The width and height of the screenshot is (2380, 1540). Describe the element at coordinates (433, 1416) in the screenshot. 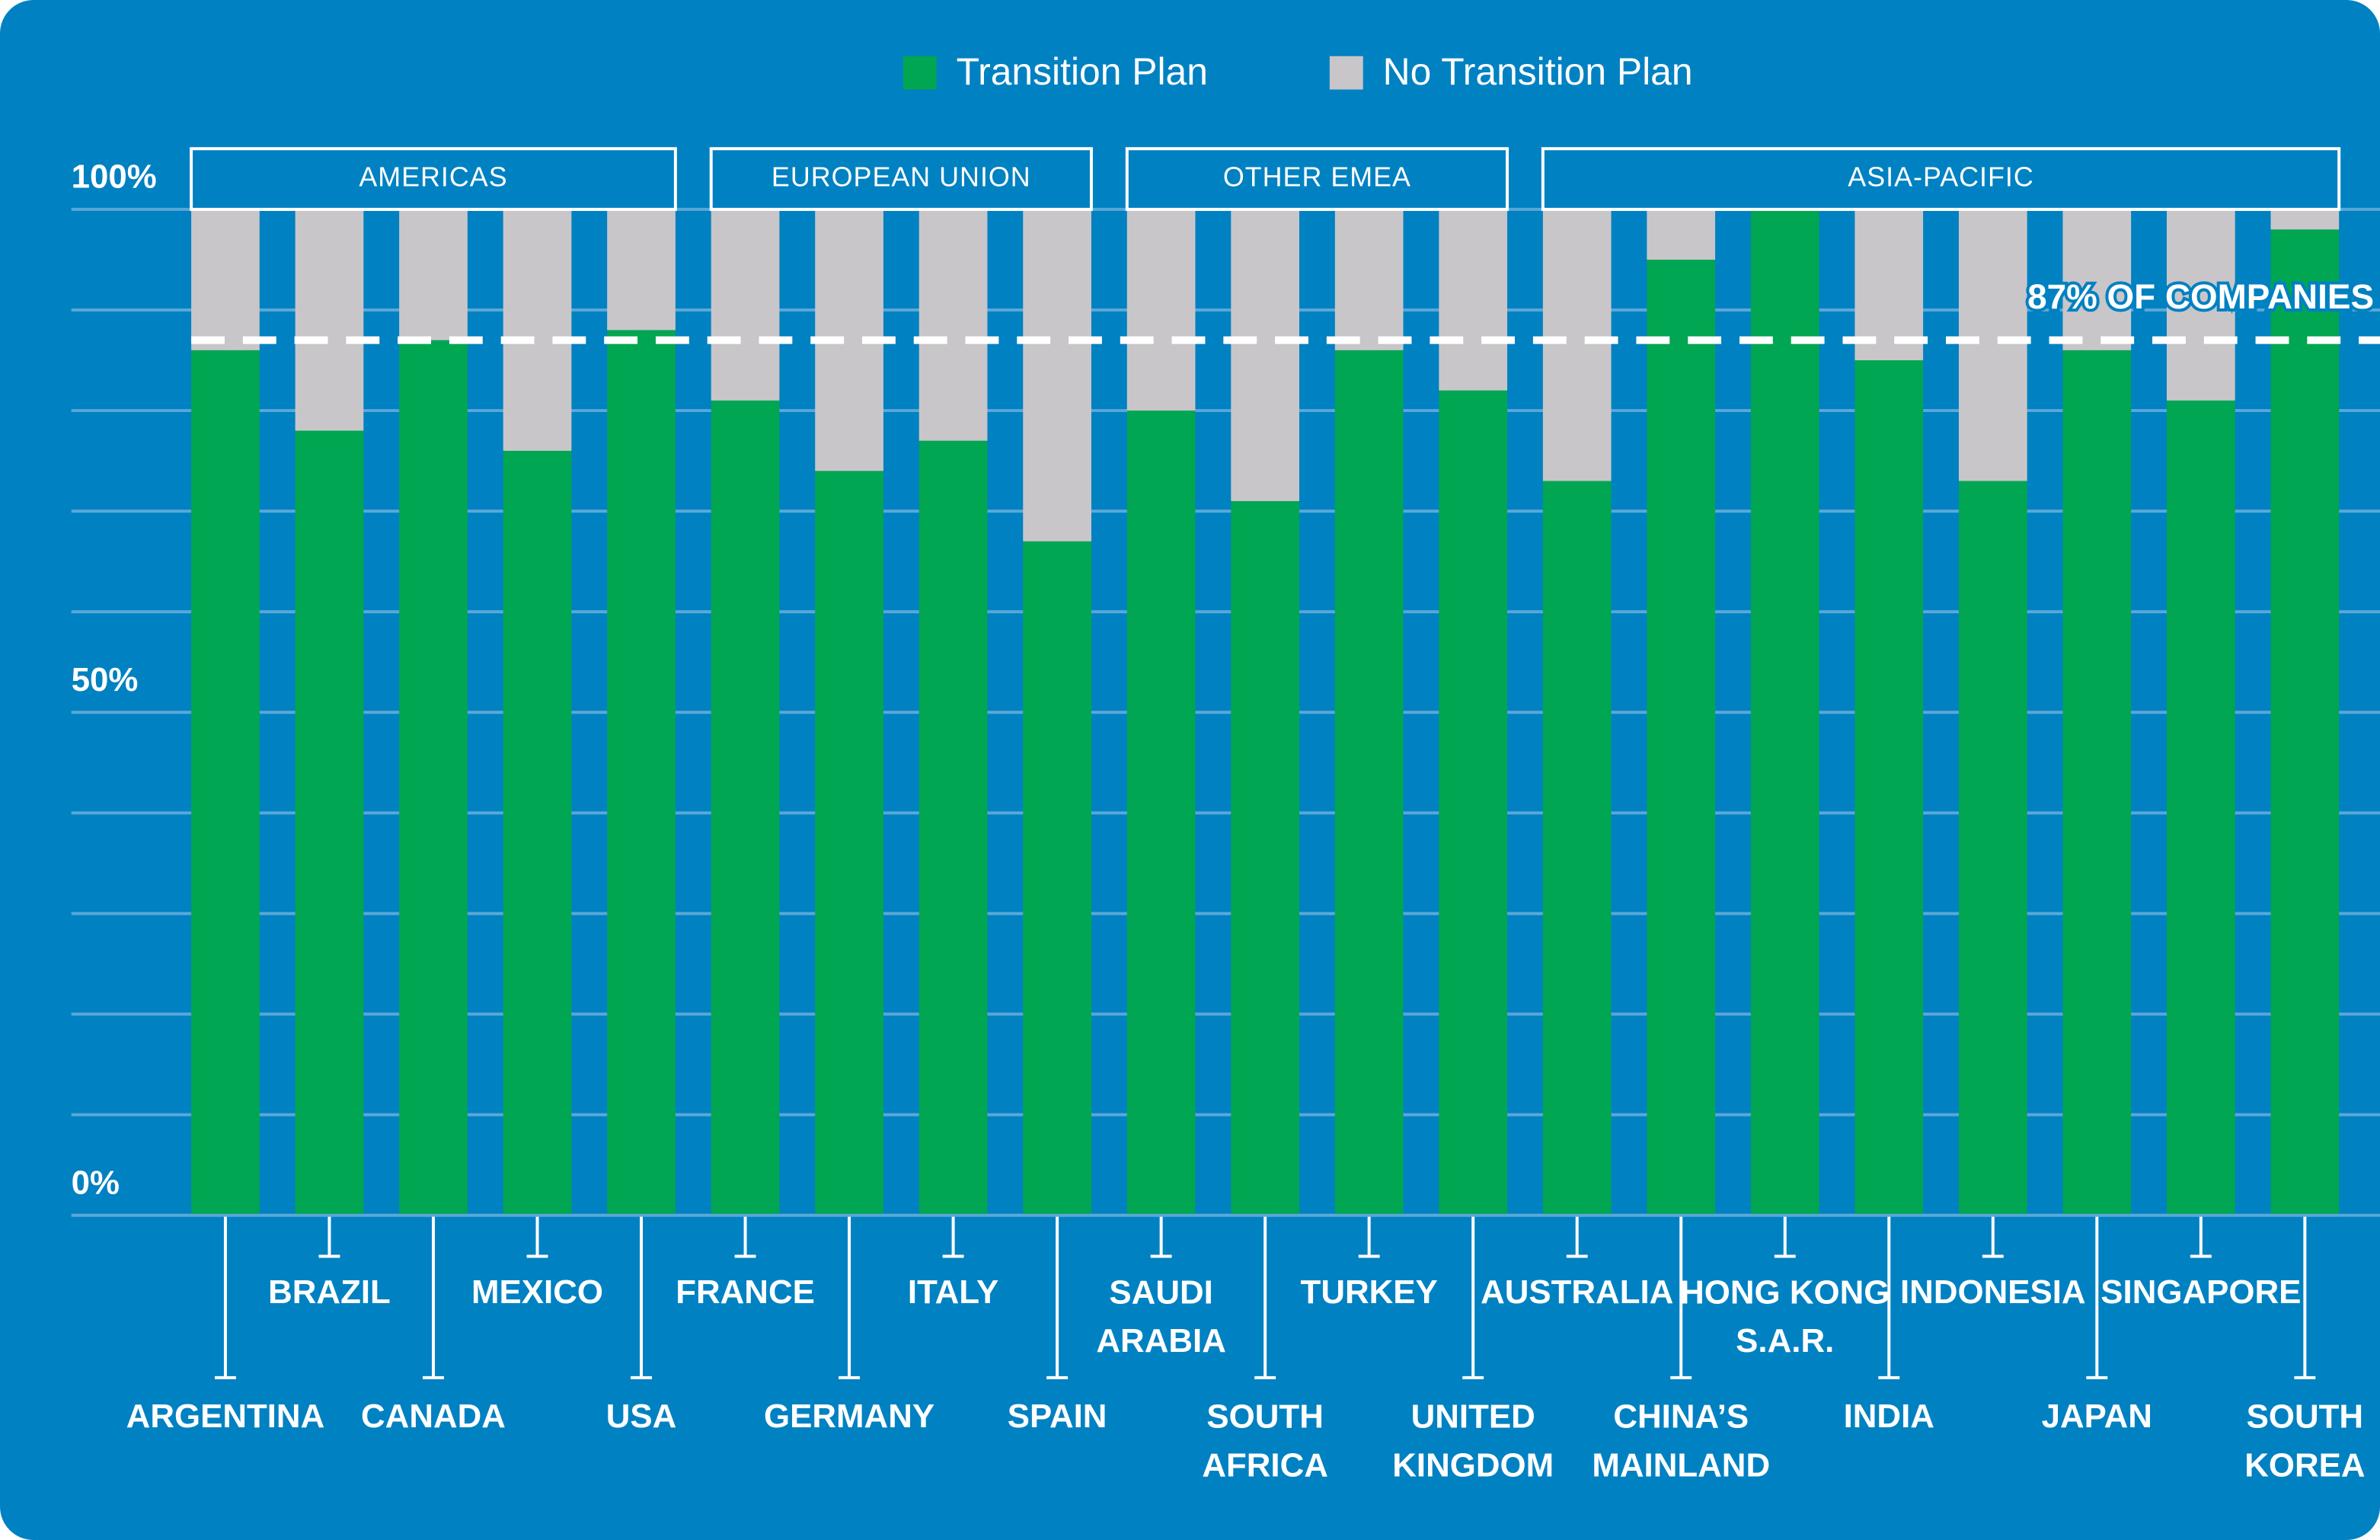

I see `x-tick-label: CANADA` at that location.